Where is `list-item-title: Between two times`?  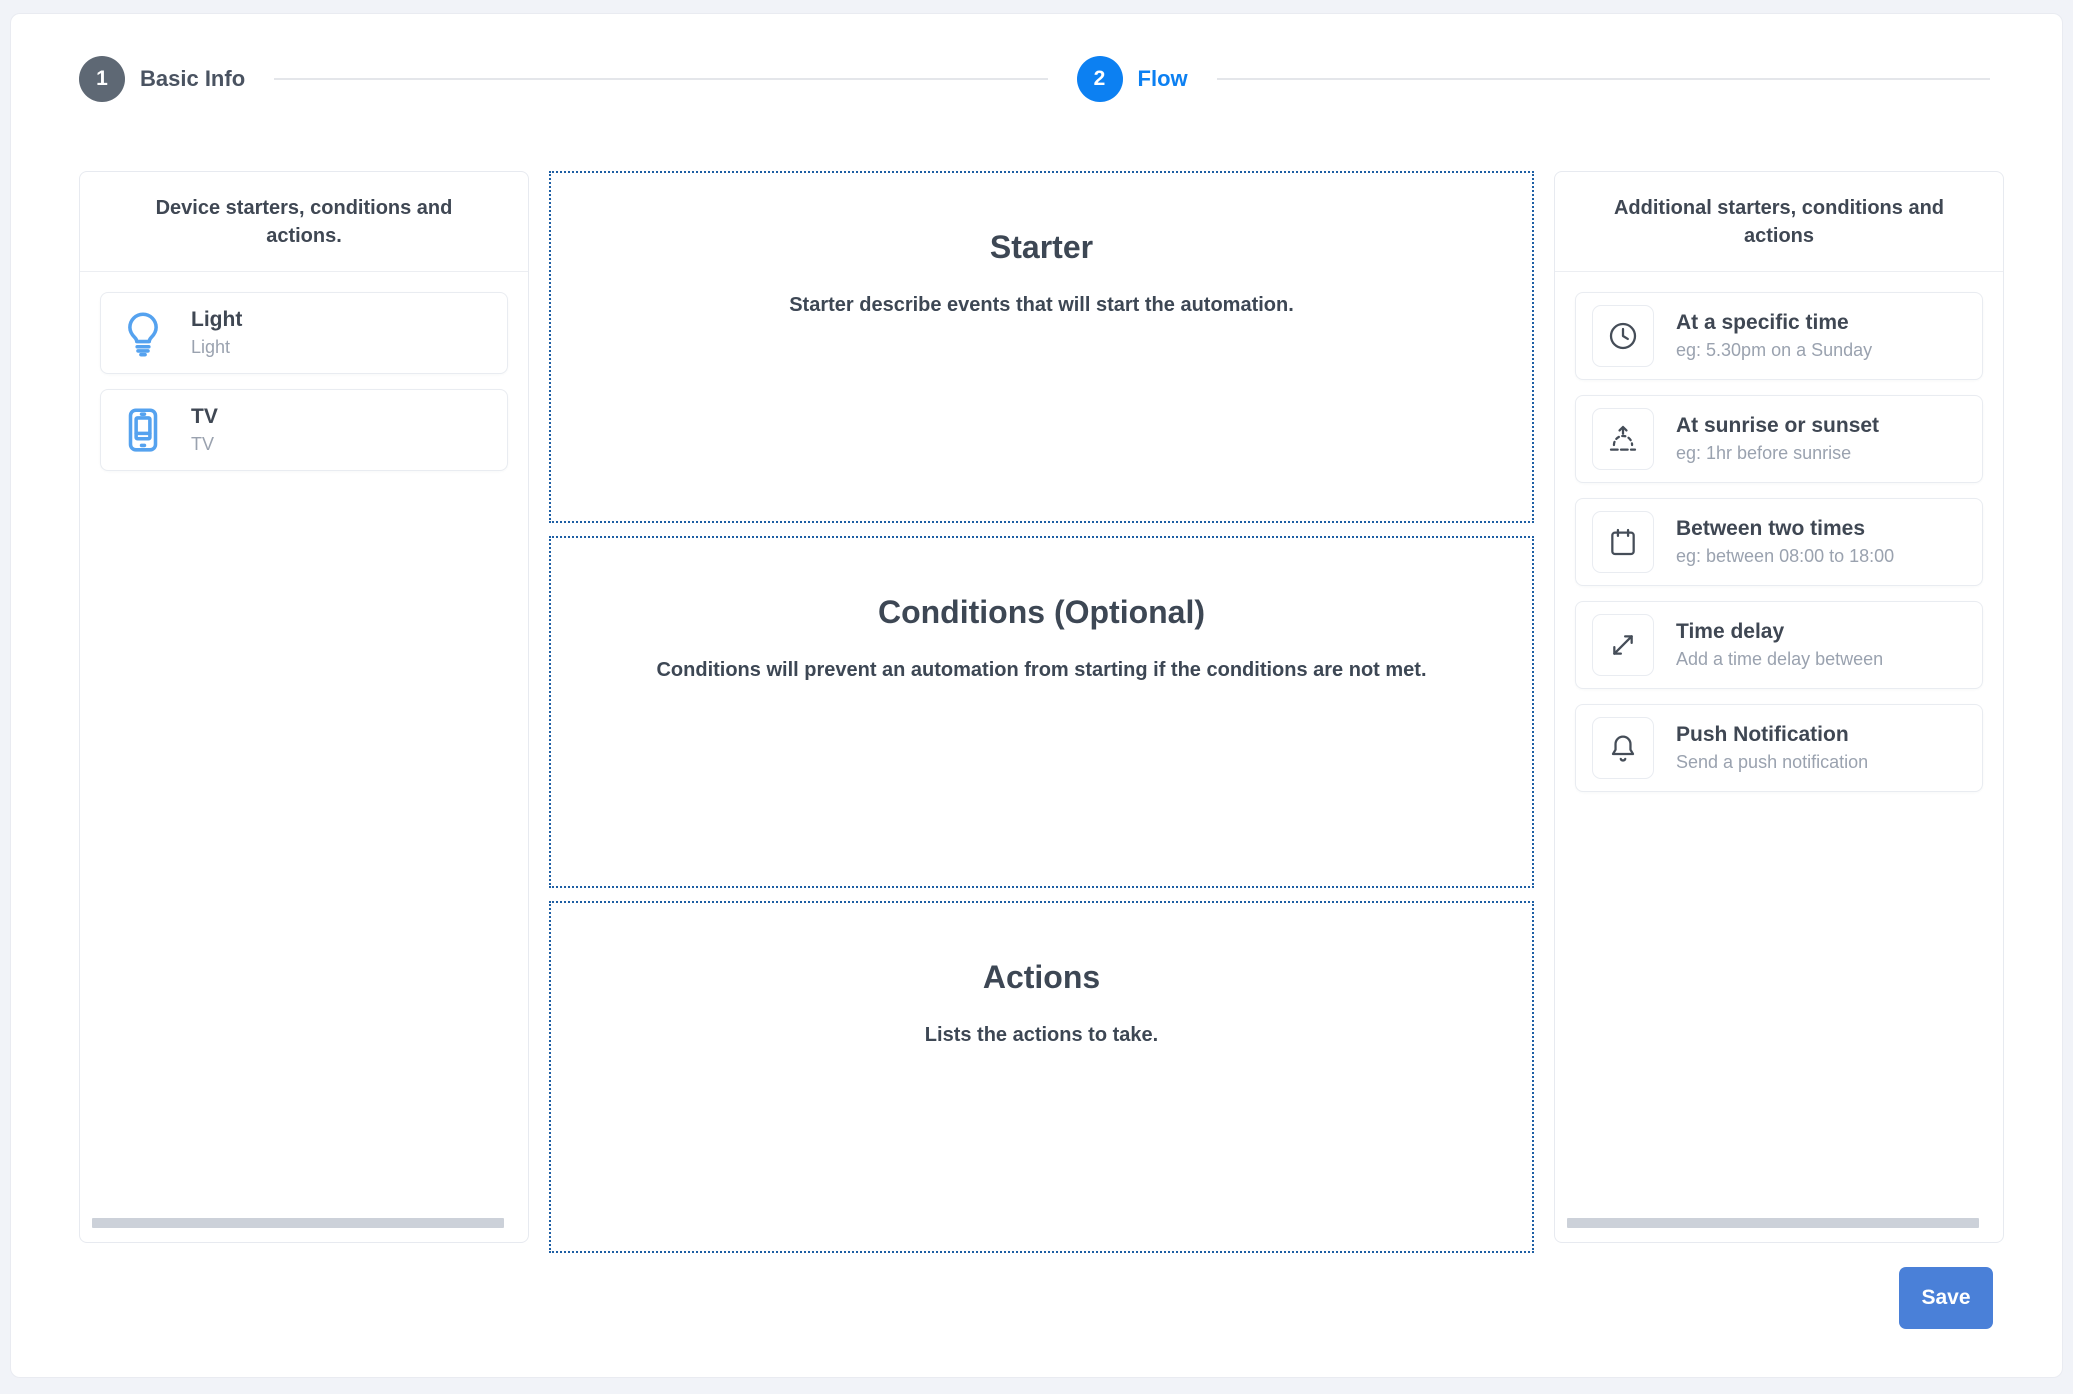 list-item-title: Between two times is located at coordinates (1771, 529).